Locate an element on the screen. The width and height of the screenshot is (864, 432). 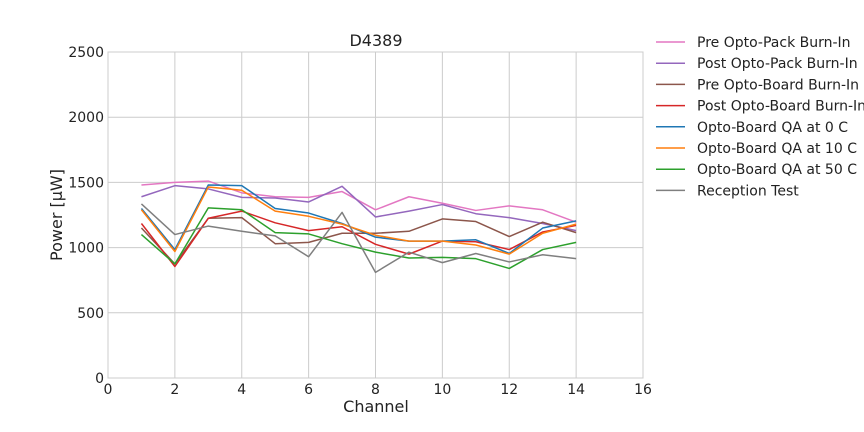
y-tick-label-0: 0 is located at coordinates (99, 379).